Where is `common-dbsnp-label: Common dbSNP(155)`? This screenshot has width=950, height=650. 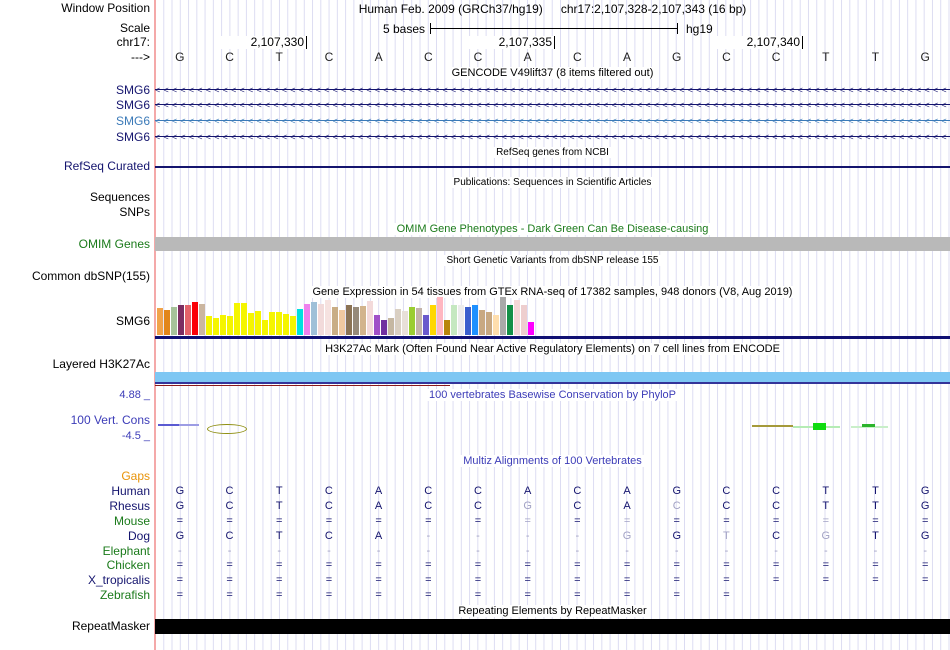 common-dbsnp-label: Common dbSNP(155) is located at coordinates (75, 276).